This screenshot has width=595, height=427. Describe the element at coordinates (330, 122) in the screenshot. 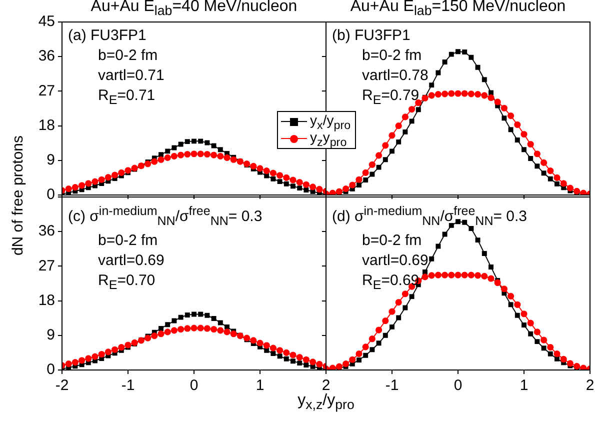

I see `legend-label: y$_{x}$/y$_{pro}$` at that location.